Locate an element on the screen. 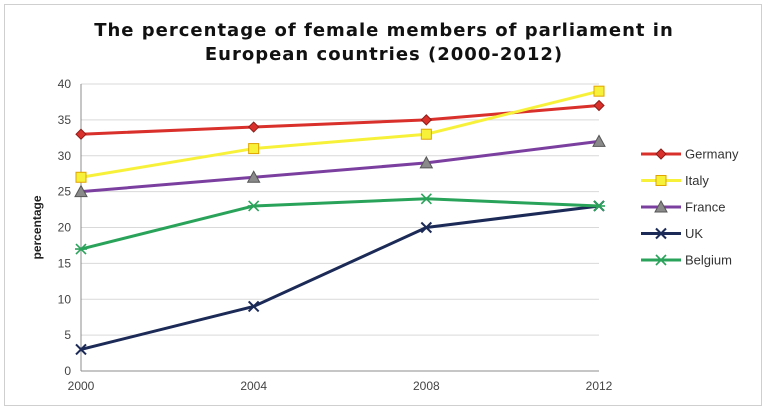 This screenshot has height=412, width=768. legend-label-france: France is located at coordinates (705, 207).